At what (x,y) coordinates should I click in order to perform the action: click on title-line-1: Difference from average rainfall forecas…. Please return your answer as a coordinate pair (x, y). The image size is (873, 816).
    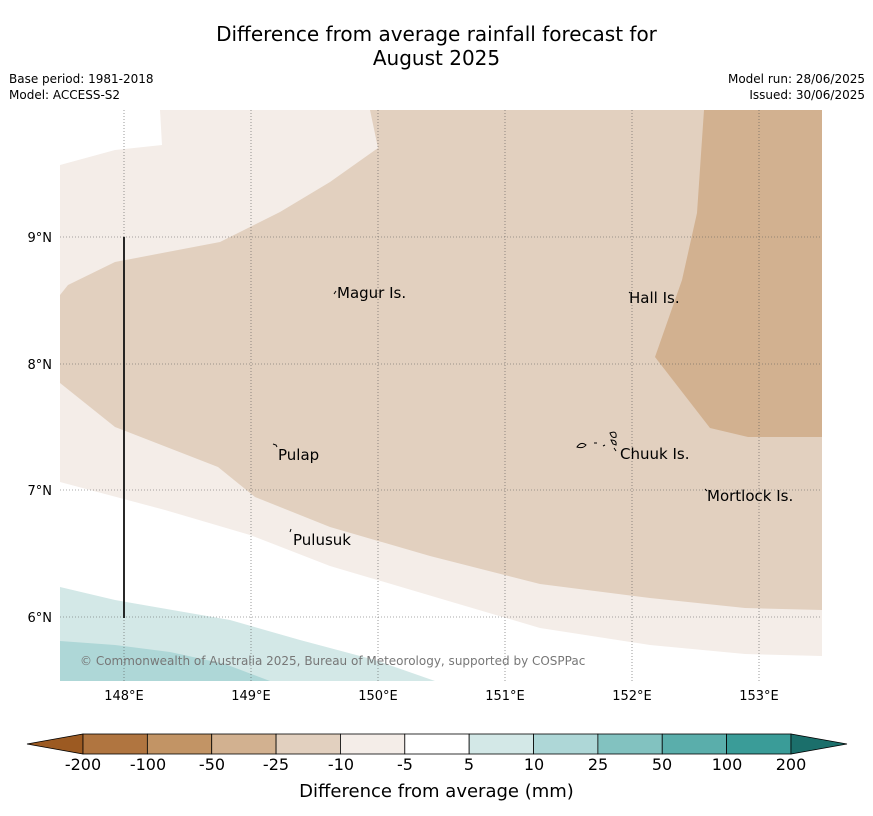
    Looking at the image, I should click on (436, 34).